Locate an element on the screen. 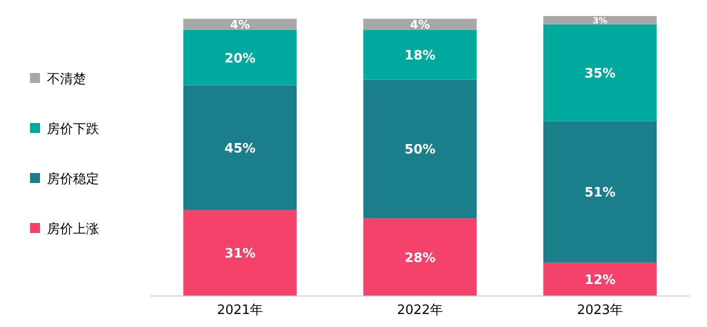 The width and height of the screenshot is (707, 327). data-label: 50% is located at coordinates (420, 150).